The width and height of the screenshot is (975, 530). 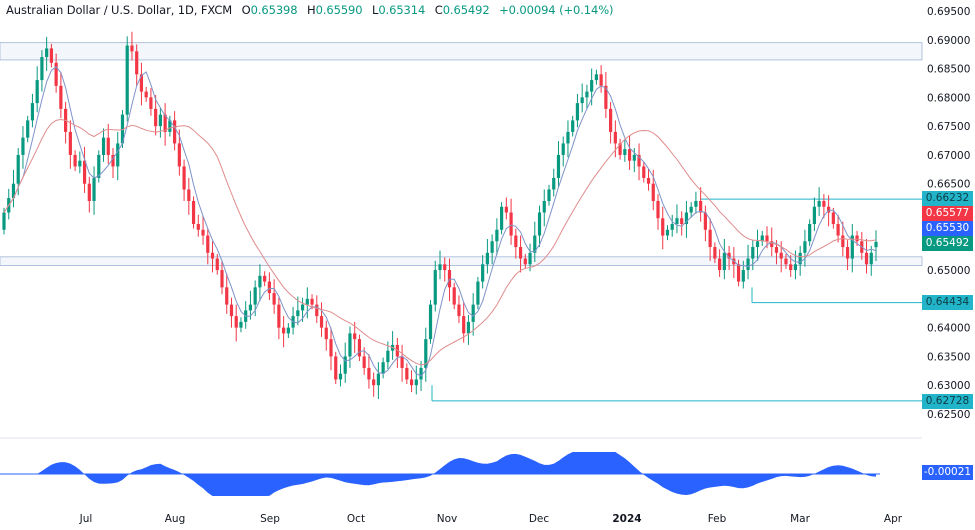 I want to click on time-tick: Apr, so click(x=893, y=519).